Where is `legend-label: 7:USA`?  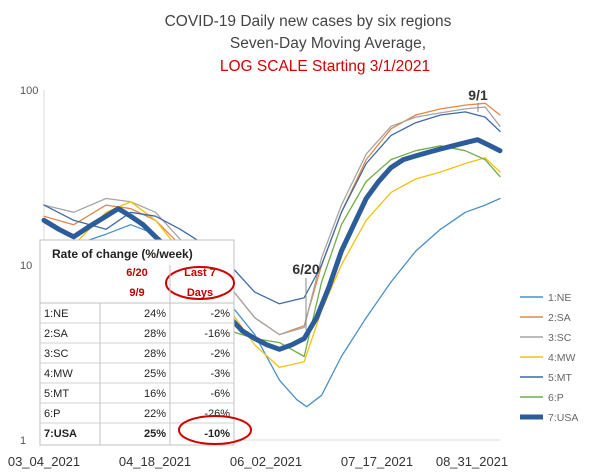
legend-label: 7:USA is located at coordinates (563, 418).